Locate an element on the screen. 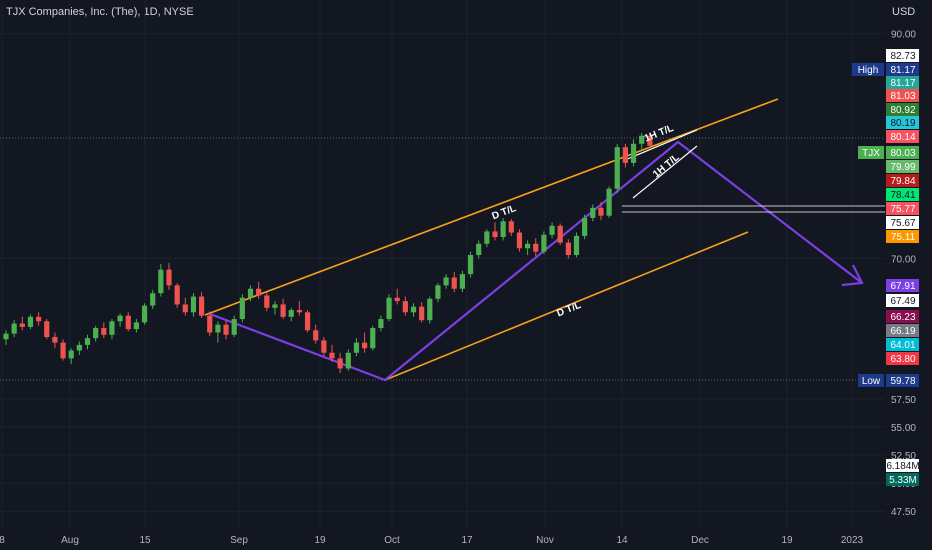 The width and height of the screenshot is (932, 550). price-tag: 80.19 is located at coordinates (902, 122).